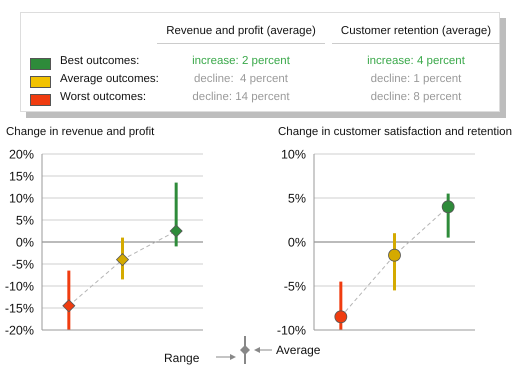  Describe the element at coordinates (395, 132) in the screenshot. I see `chart-title: Change in customer satisfaction and retention` at that location.